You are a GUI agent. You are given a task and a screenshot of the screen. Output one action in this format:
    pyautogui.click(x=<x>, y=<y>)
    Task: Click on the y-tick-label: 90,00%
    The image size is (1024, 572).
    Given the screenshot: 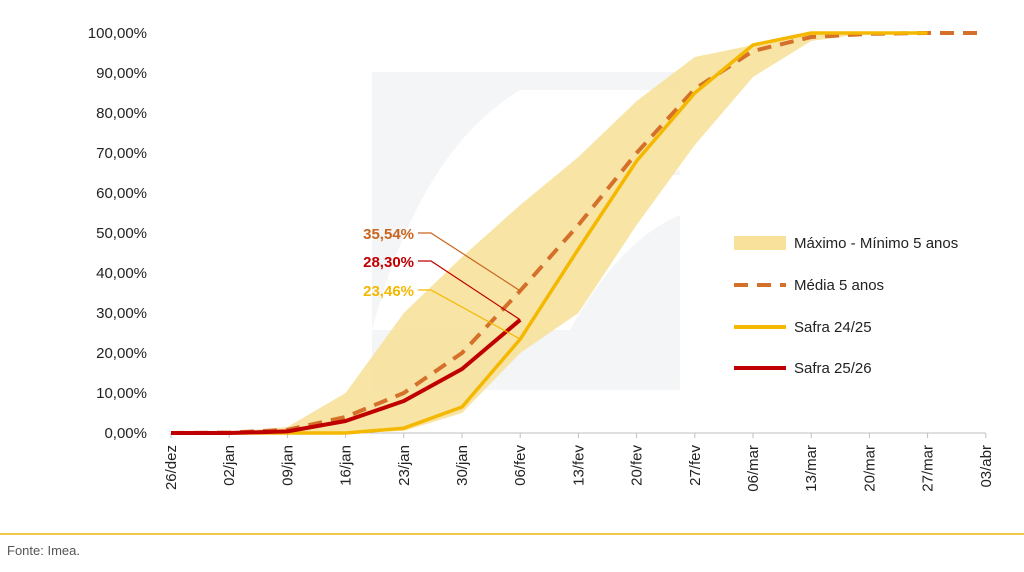 What is the action you would take?
    pyautogui.click(x=121, y=73)
    